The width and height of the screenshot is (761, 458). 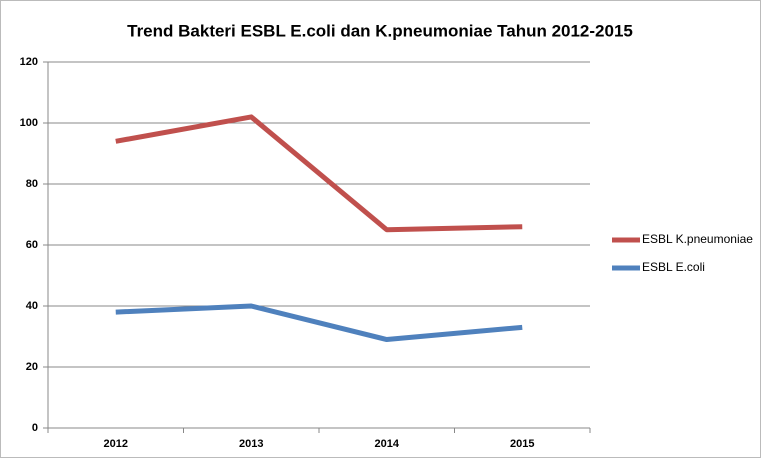 What do you see at coordinates (29, 123) in the screenshot?
I see `y-tick-label: 100` at bounding box center [29, 123].